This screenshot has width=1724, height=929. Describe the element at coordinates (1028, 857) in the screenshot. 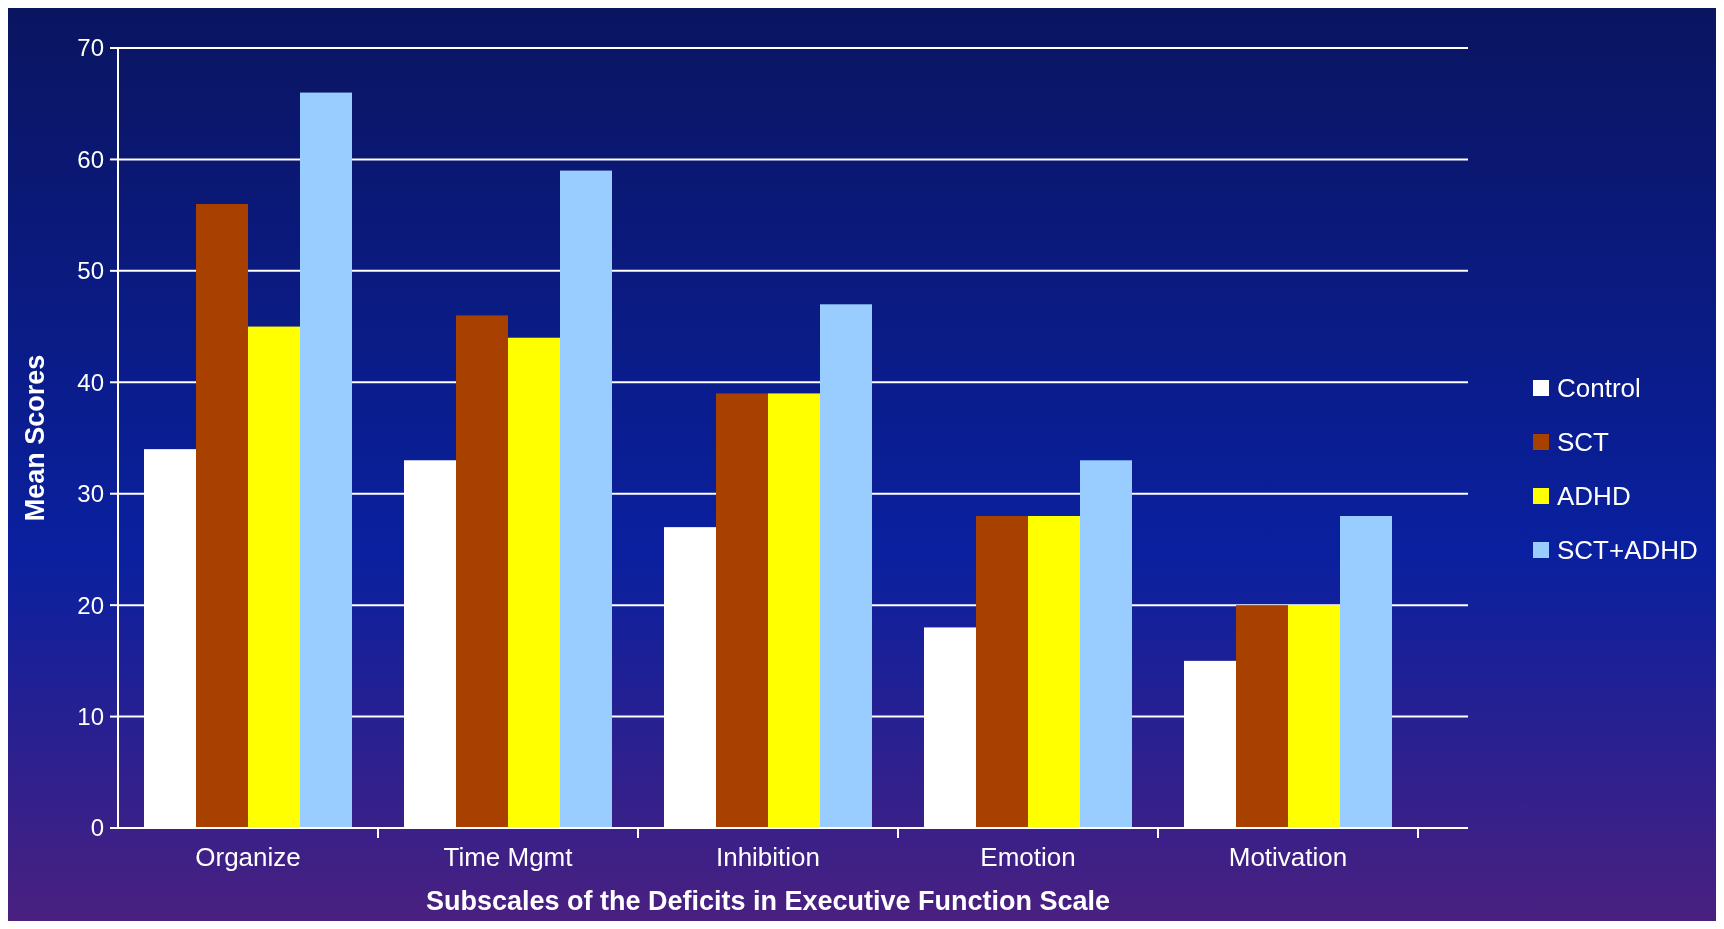

I see `x-tick-label: Emotion` at that location.